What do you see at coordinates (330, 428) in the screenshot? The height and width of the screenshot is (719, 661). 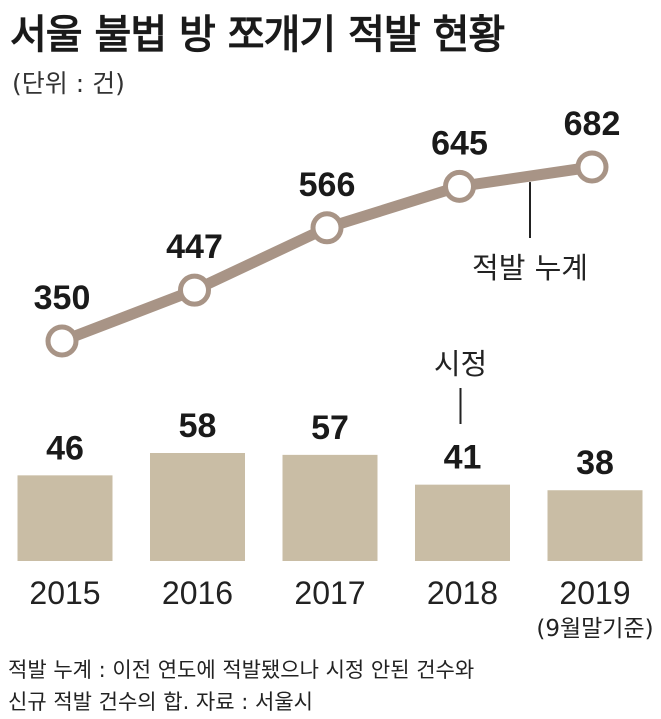 I see `bar-value-label-2017: 57` at bounding box center [330, 428].